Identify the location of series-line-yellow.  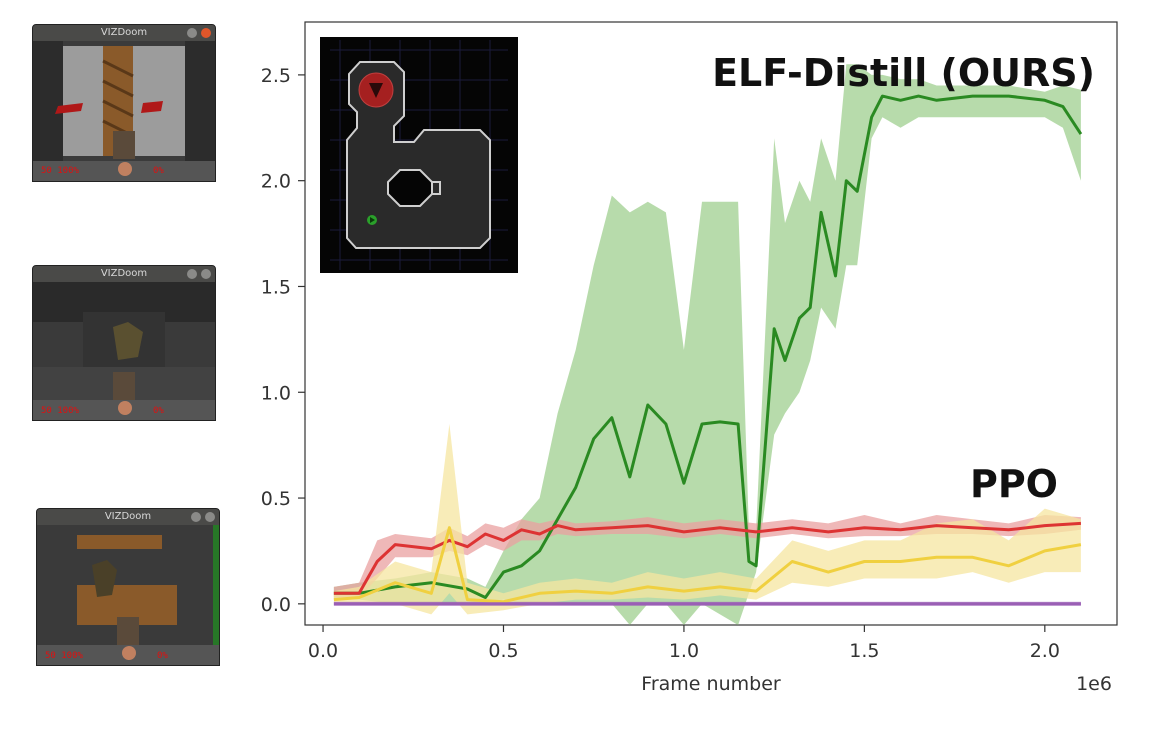
(707, 565).